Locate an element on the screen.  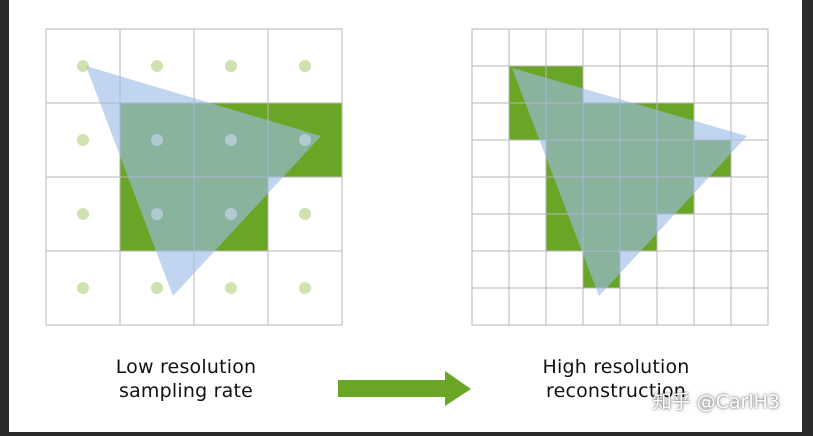
low-res-caption-line1: Low resolution is located at coordinates (186, 367).